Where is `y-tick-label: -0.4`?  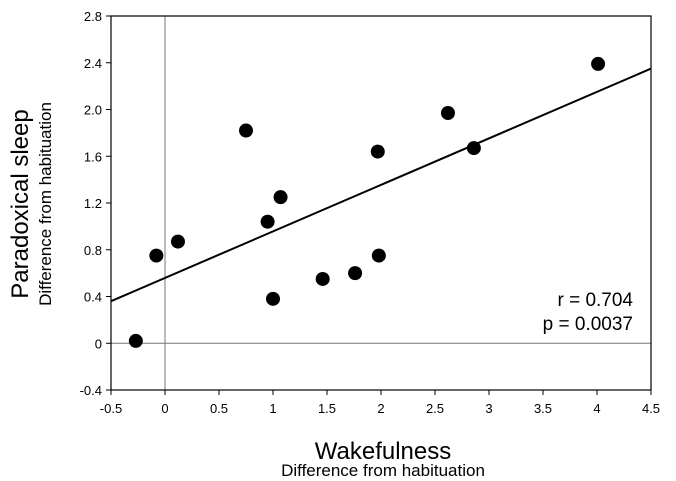
y-tick-label: -0.4 is located at coordinates (91, 390).